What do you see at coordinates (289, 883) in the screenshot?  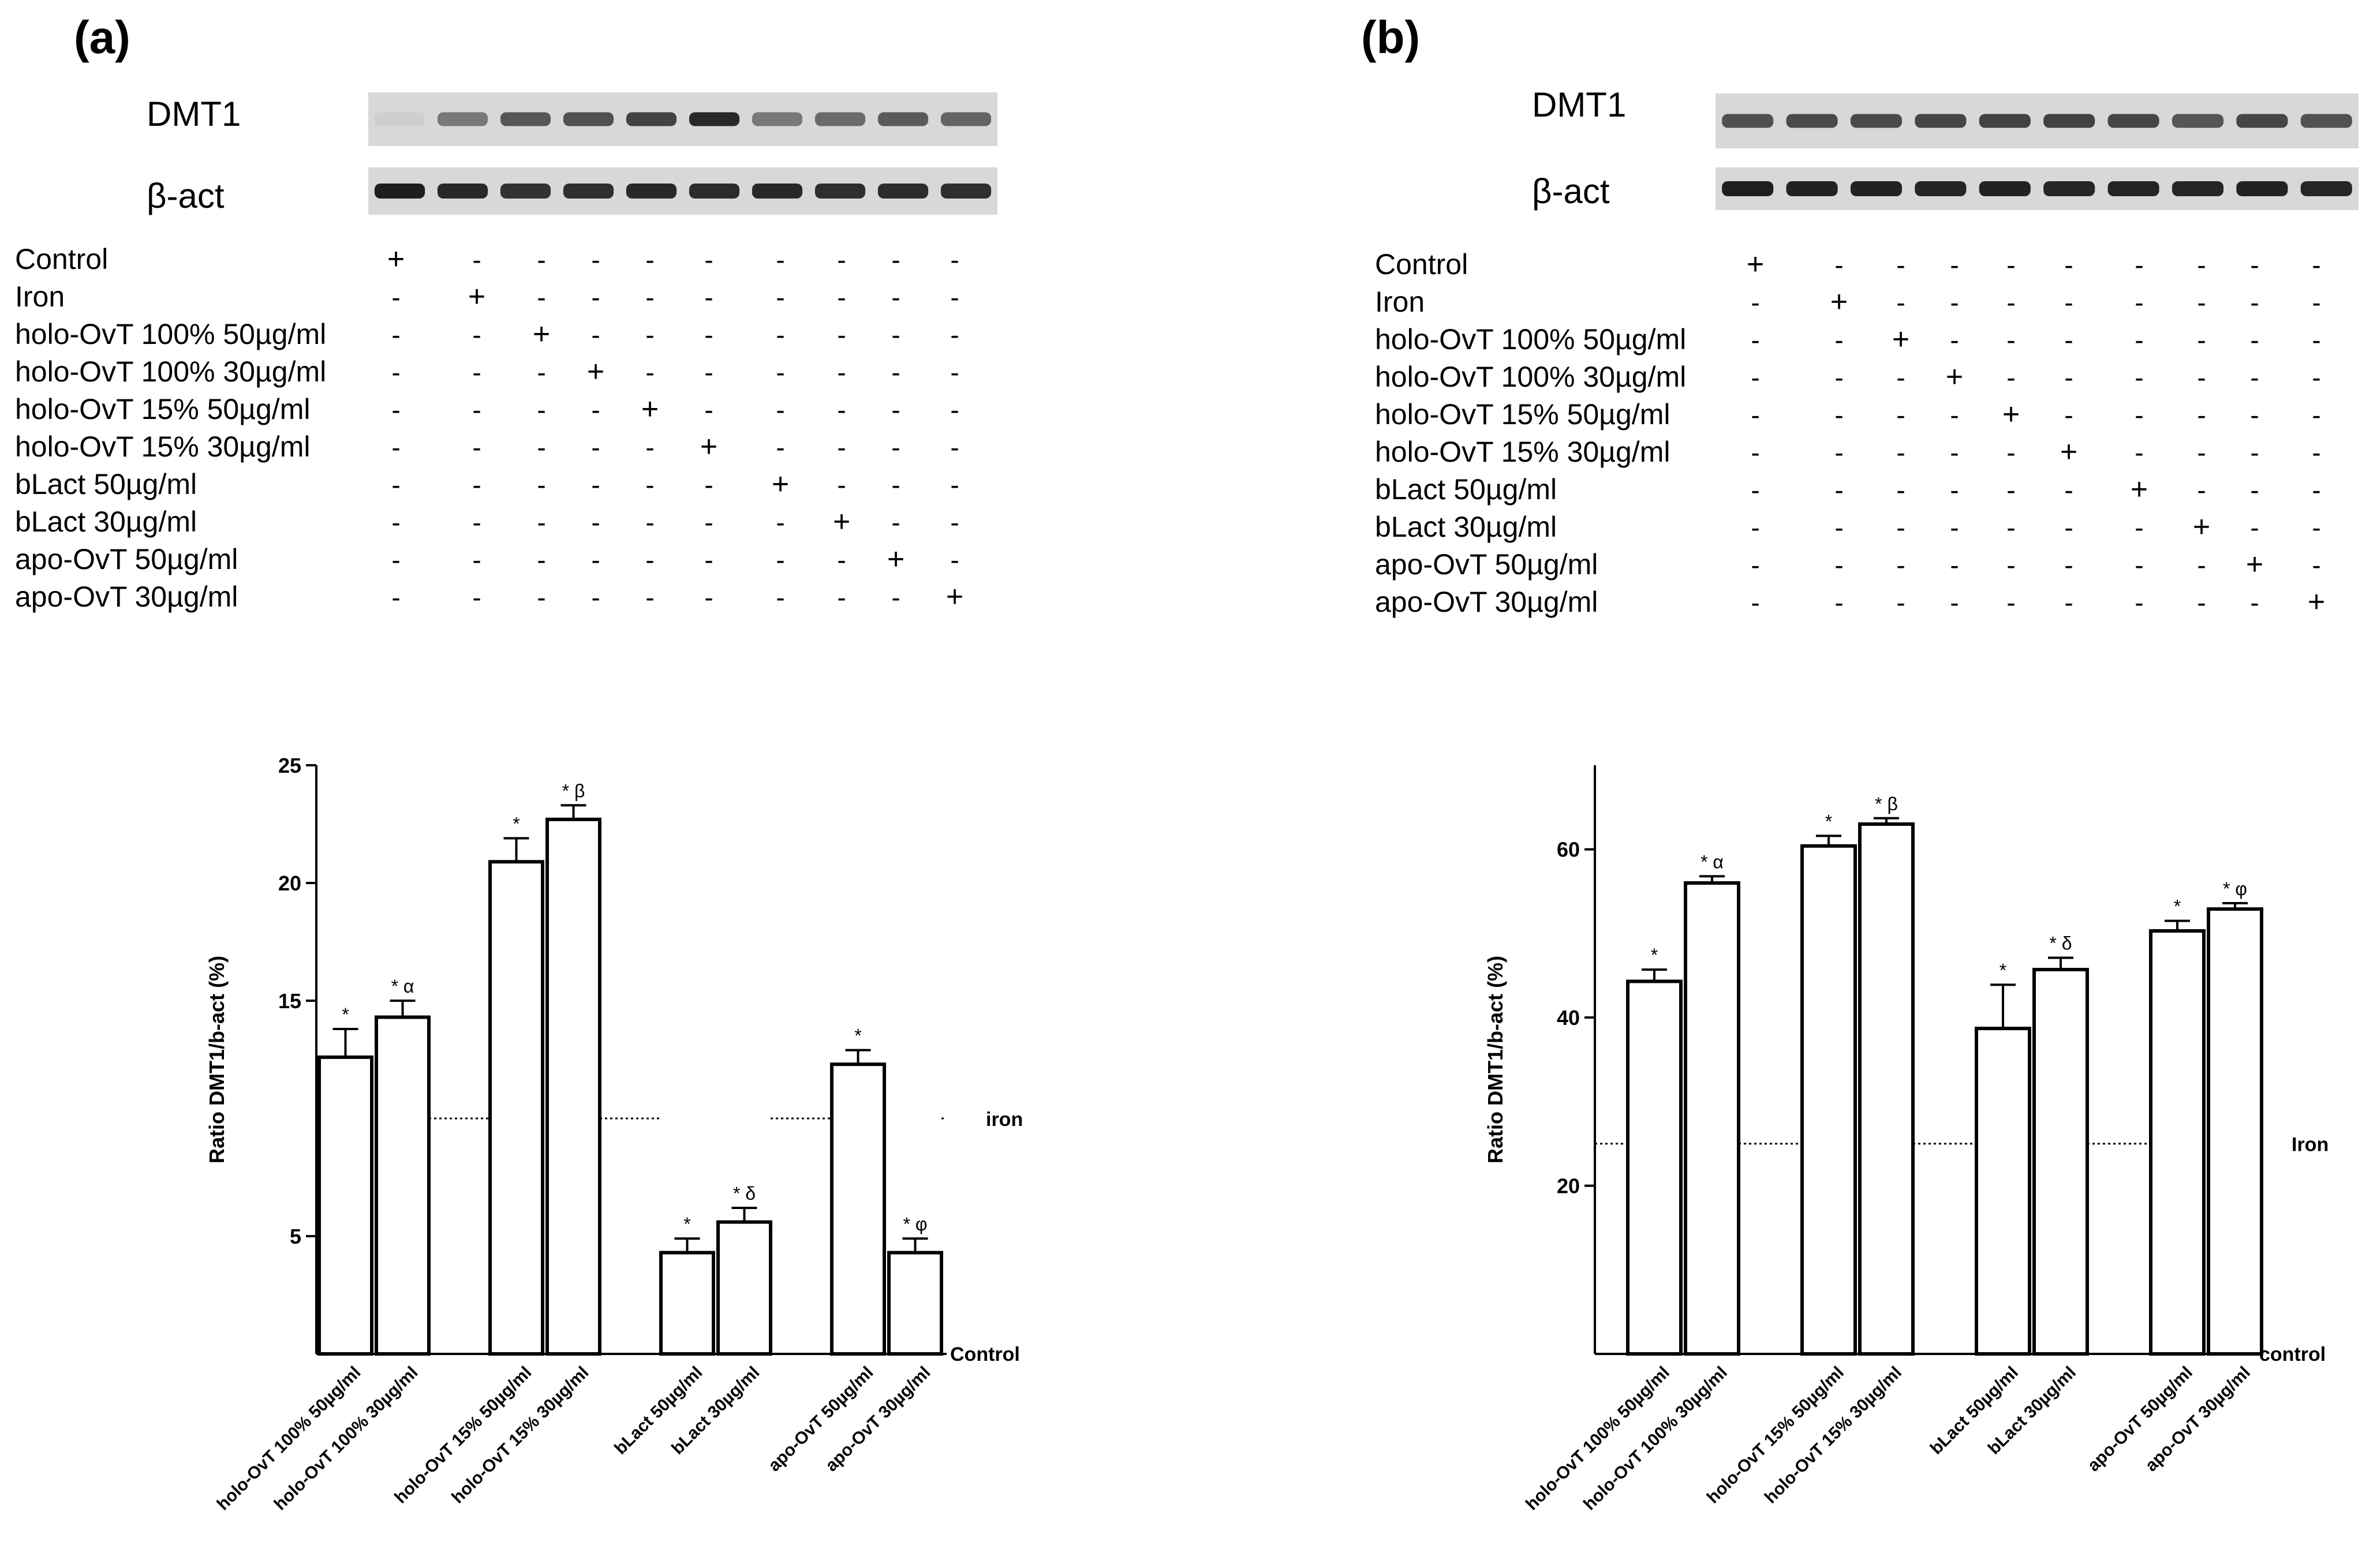 I see `y-tick-label: 20` at bounding box center [289, 883].